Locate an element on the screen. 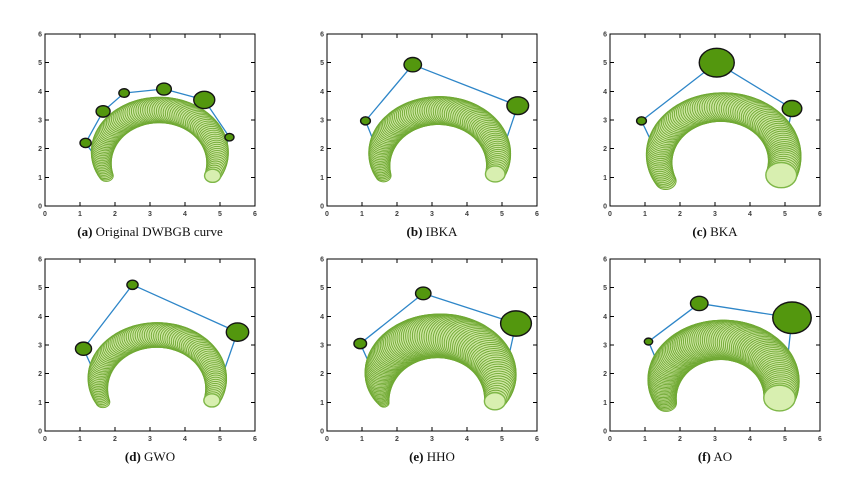 This screenshot has width=866, height=488. plot-canvas-a: 00 1 1 2 2 3 3 4 4 5 5 6 6 is located at coordinates (147, 125).